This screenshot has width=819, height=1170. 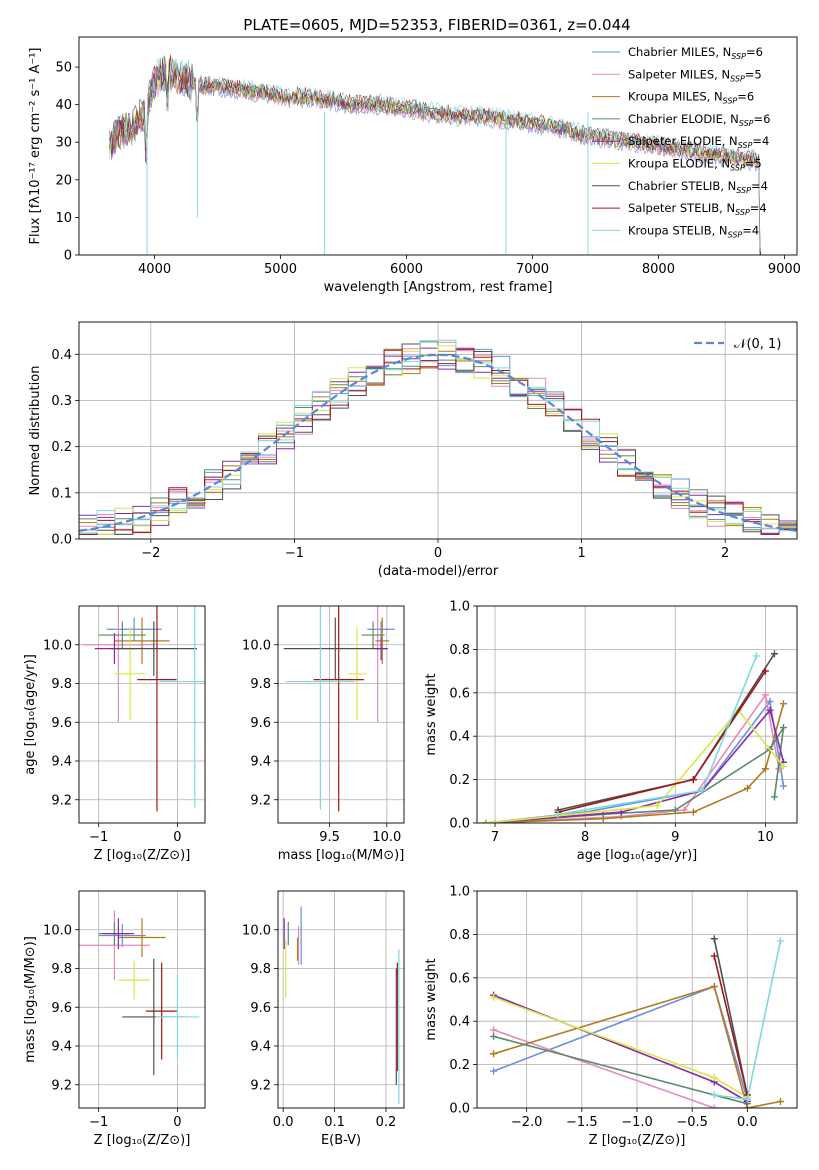 I want to click on y-tick-label: 0, so click(x=68, y=256).